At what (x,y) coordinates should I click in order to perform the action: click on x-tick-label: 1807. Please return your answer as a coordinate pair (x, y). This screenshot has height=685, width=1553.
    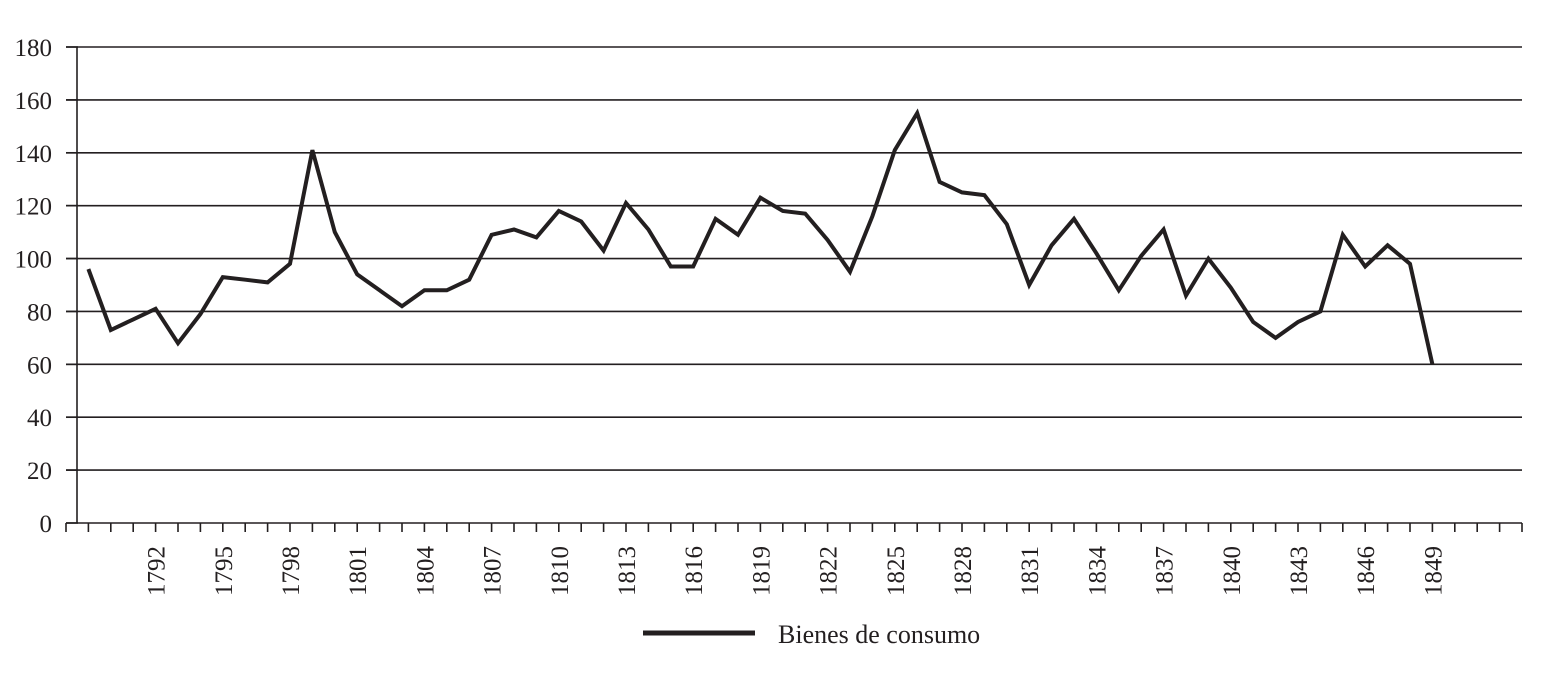
    Looking at the image, I should click on (493, 571).